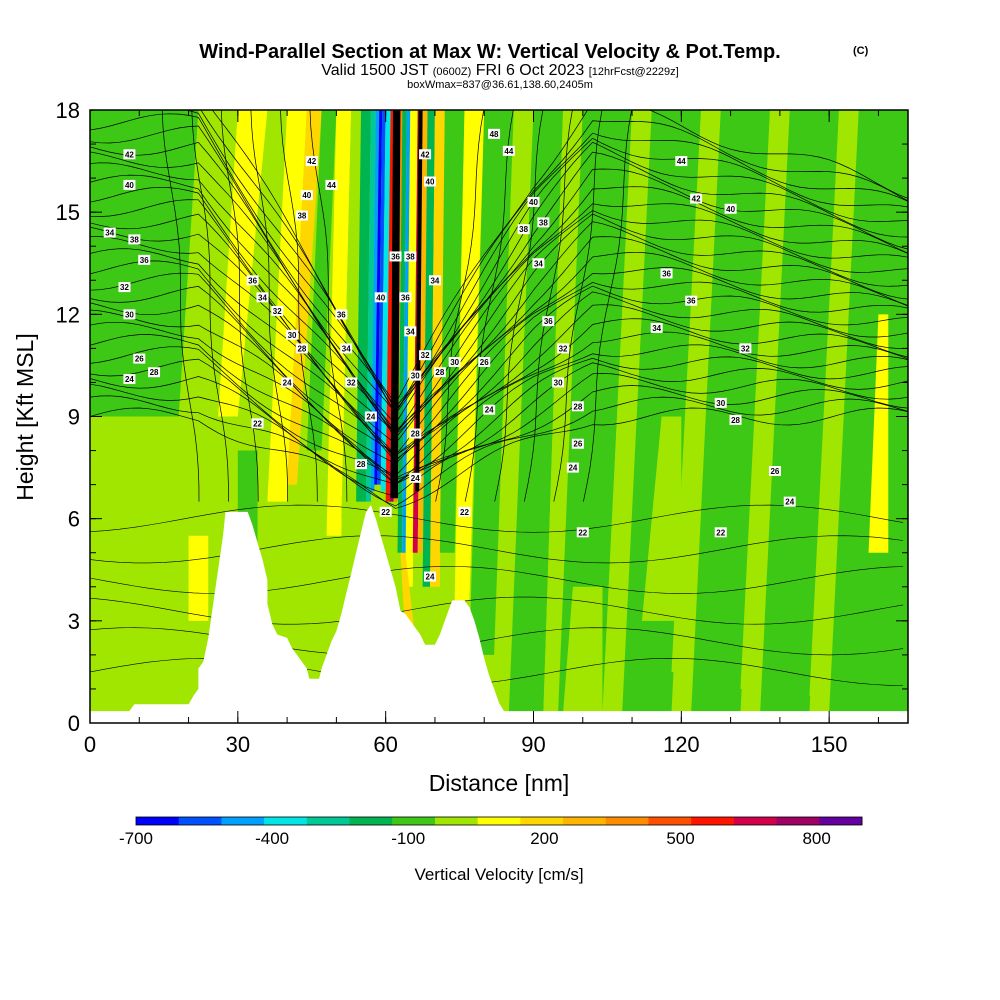  I want to click on svg-text: 42, so click(129, 154).